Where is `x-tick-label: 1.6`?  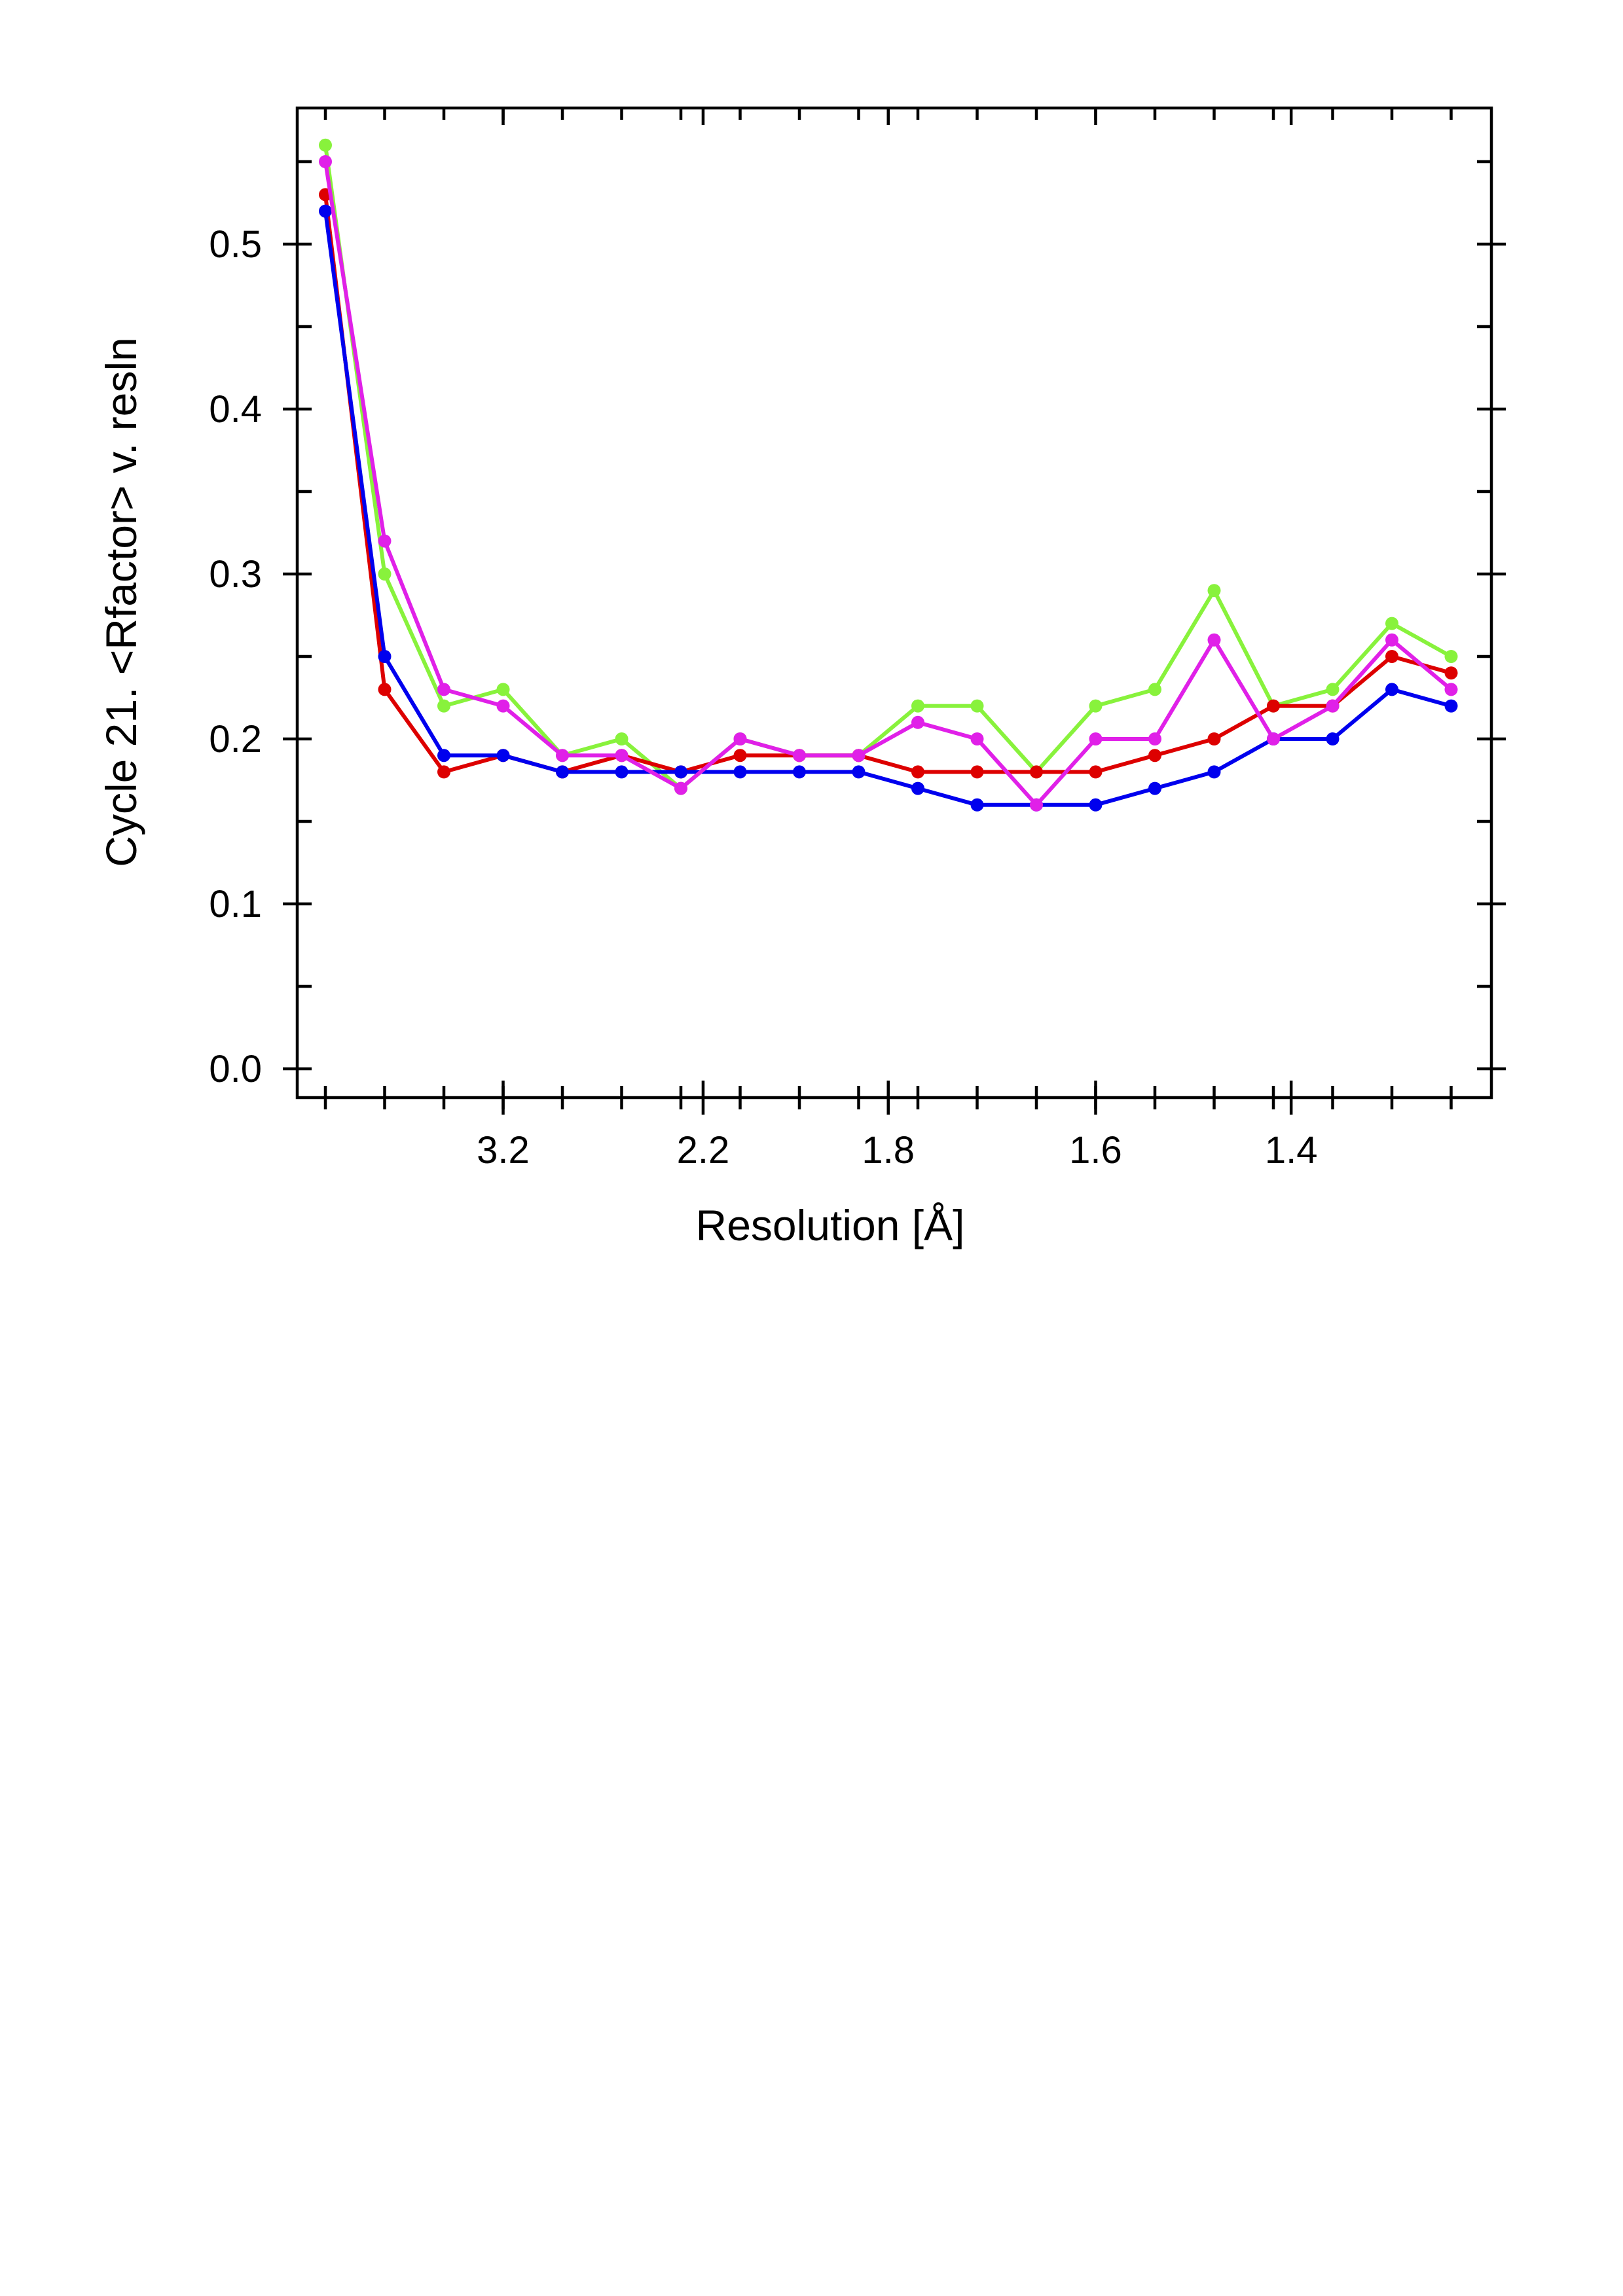 x-tick-label: 1.6 is located at coordinates (1095, 1150).